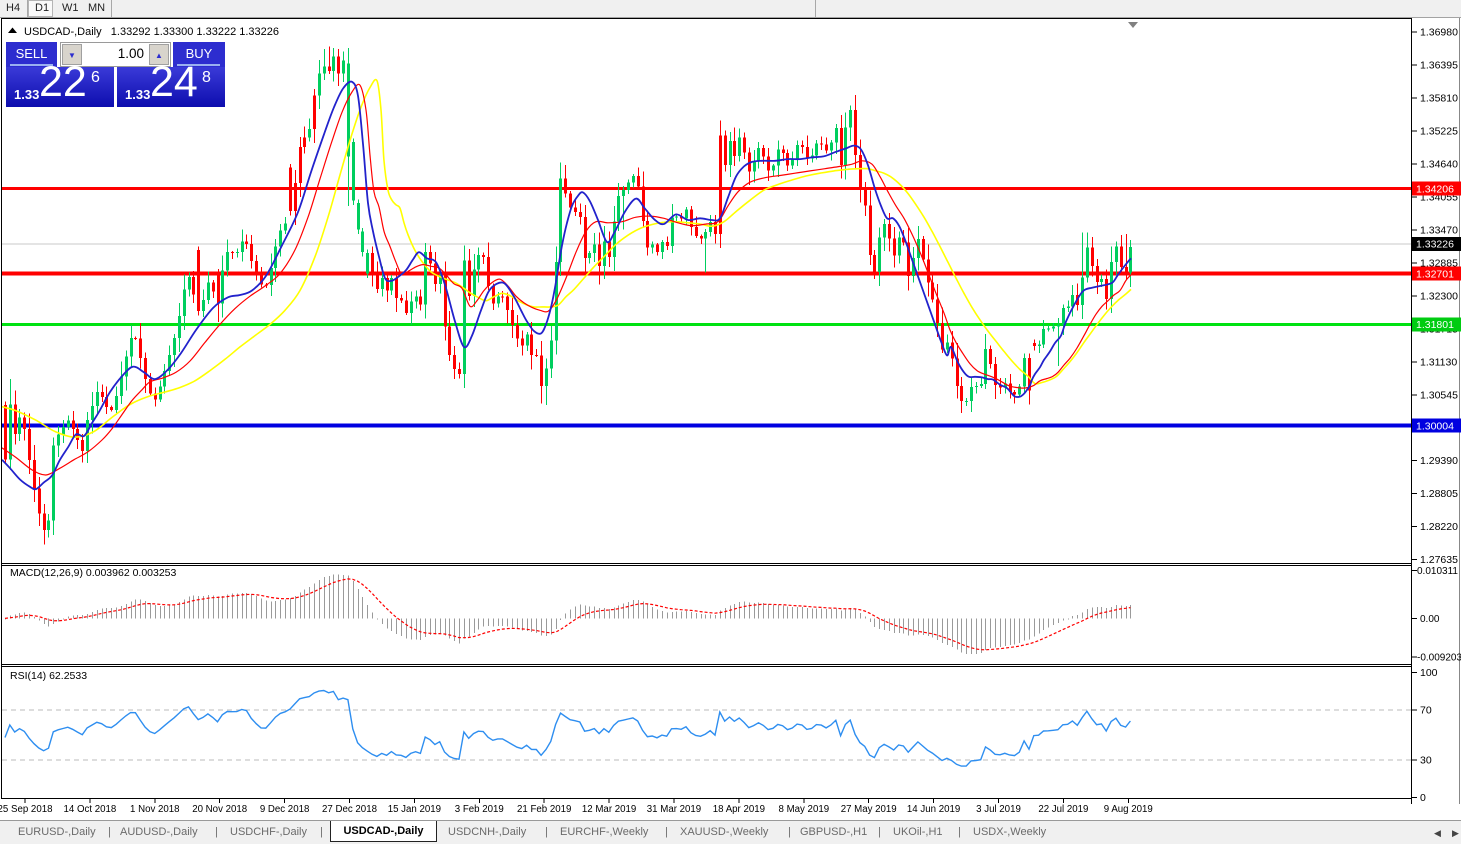  Describe the element at coordinates (609, 809) in the screenshot. I see `svg-text: 12 Mar 2019` at that location.